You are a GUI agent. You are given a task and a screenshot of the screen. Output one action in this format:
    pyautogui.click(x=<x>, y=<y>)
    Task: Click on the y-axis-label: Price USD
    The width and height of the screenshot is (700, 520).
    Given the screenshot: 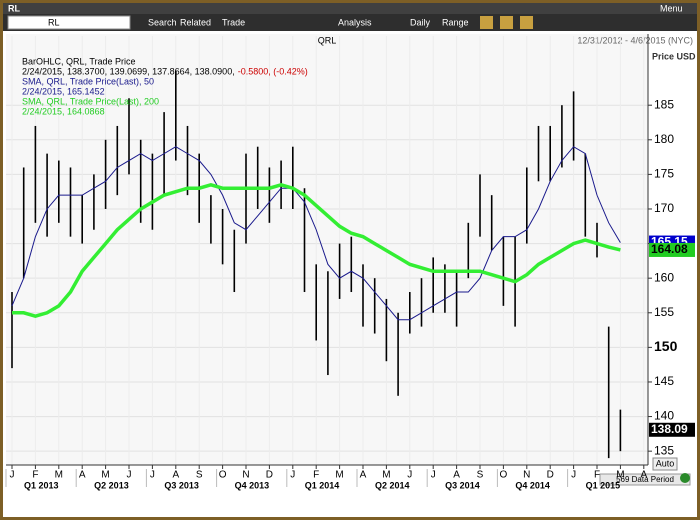 What is the action you would take?
    pyautogui.click(x=674, y=56)
    